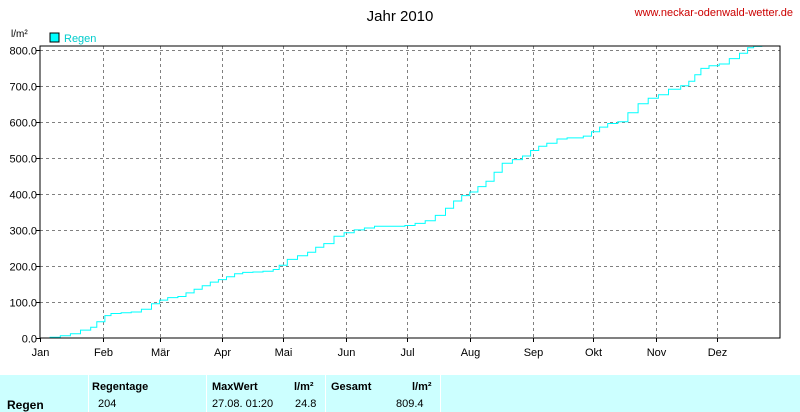  Describe the element at coordinates (243, 404) in the screenshot. I see `value-max-datetime: 27.08. 01:20` at that location.